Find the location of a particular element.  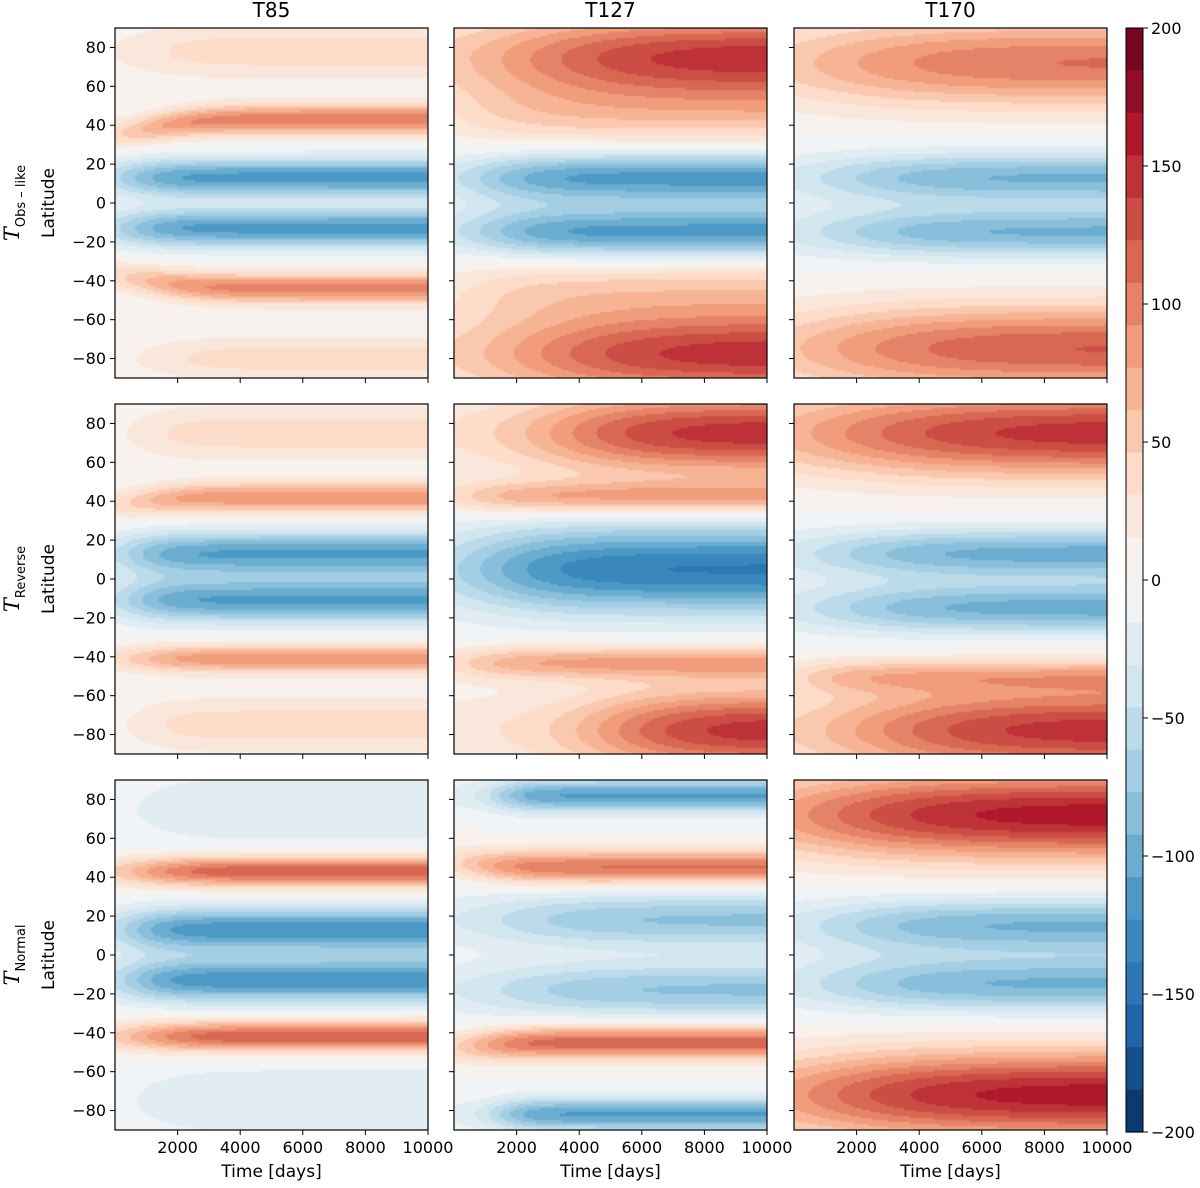

panel-r0-c2: T170 is located at coordinates (948, 191).